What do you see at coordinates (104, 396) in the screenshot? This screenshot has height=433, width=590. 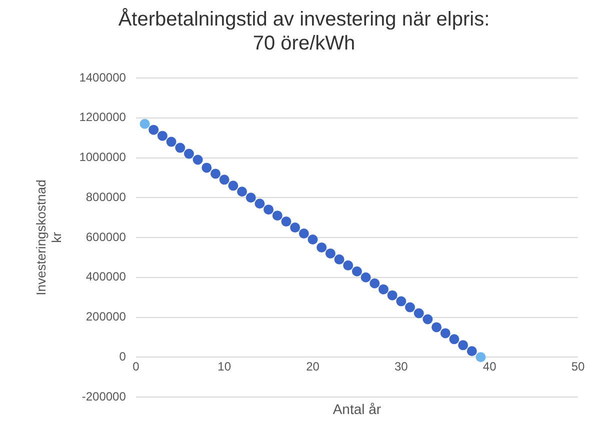 I see `y-tick-label: -200000` at bounding box center [104, 396].